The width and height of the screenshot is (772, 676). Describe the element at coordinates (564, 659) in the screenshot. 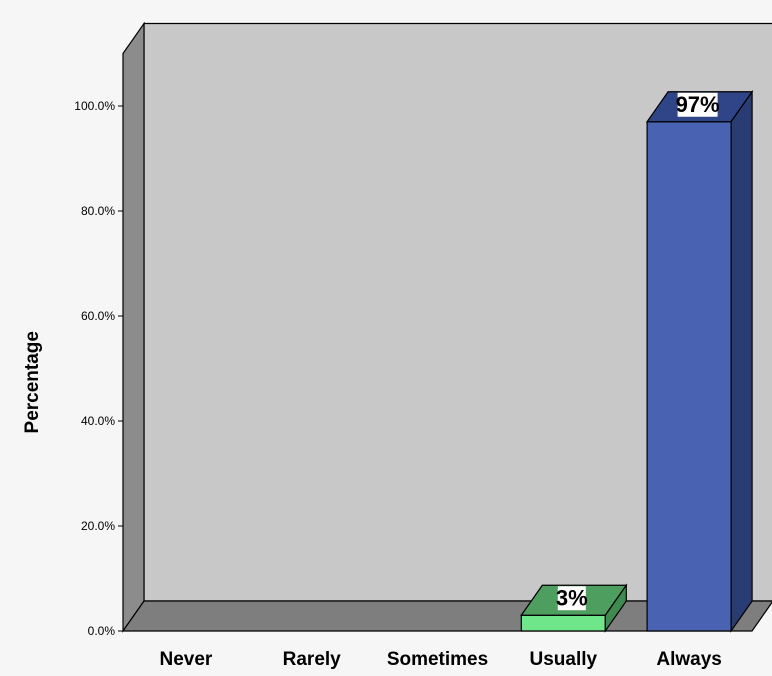

I see `x-tick-label: Usually` at that location.